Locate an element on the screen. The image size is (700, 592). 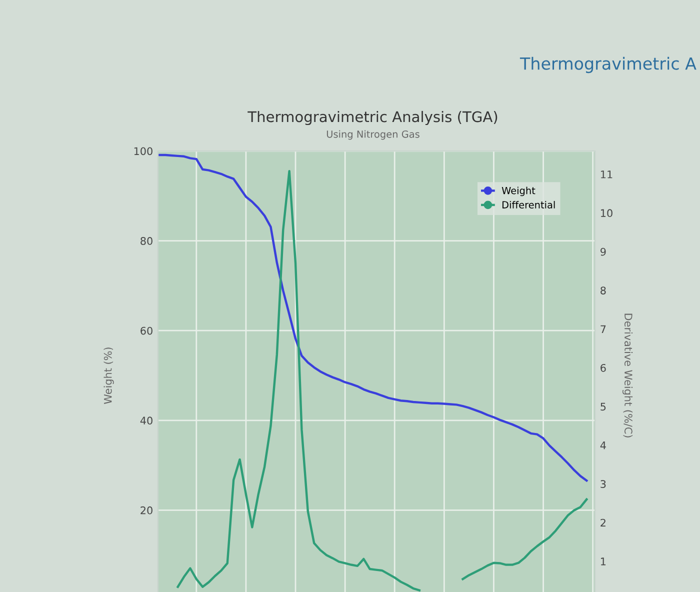
y2-tick-label: 11 is located at coordinates (606, 174).